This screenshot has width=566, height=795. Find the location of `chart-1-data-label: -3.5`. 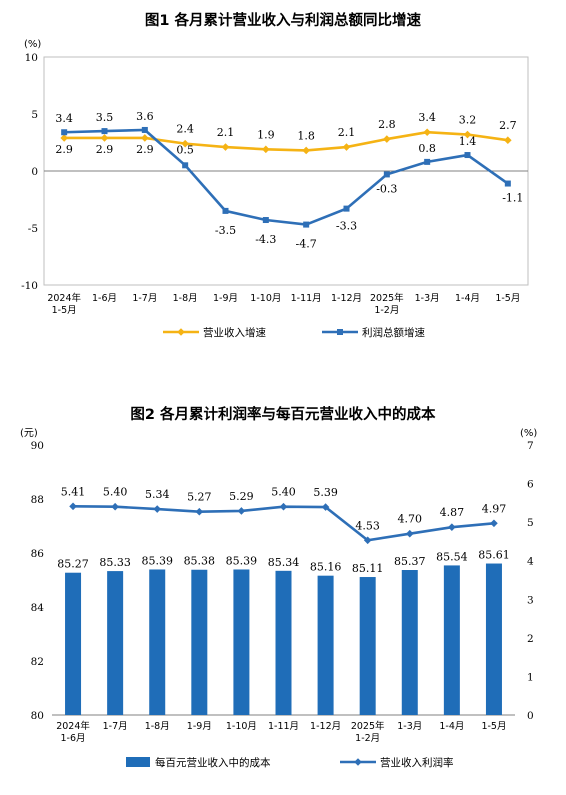

chart-1-data-label: -3.5 is located at coordinates (225, 230).